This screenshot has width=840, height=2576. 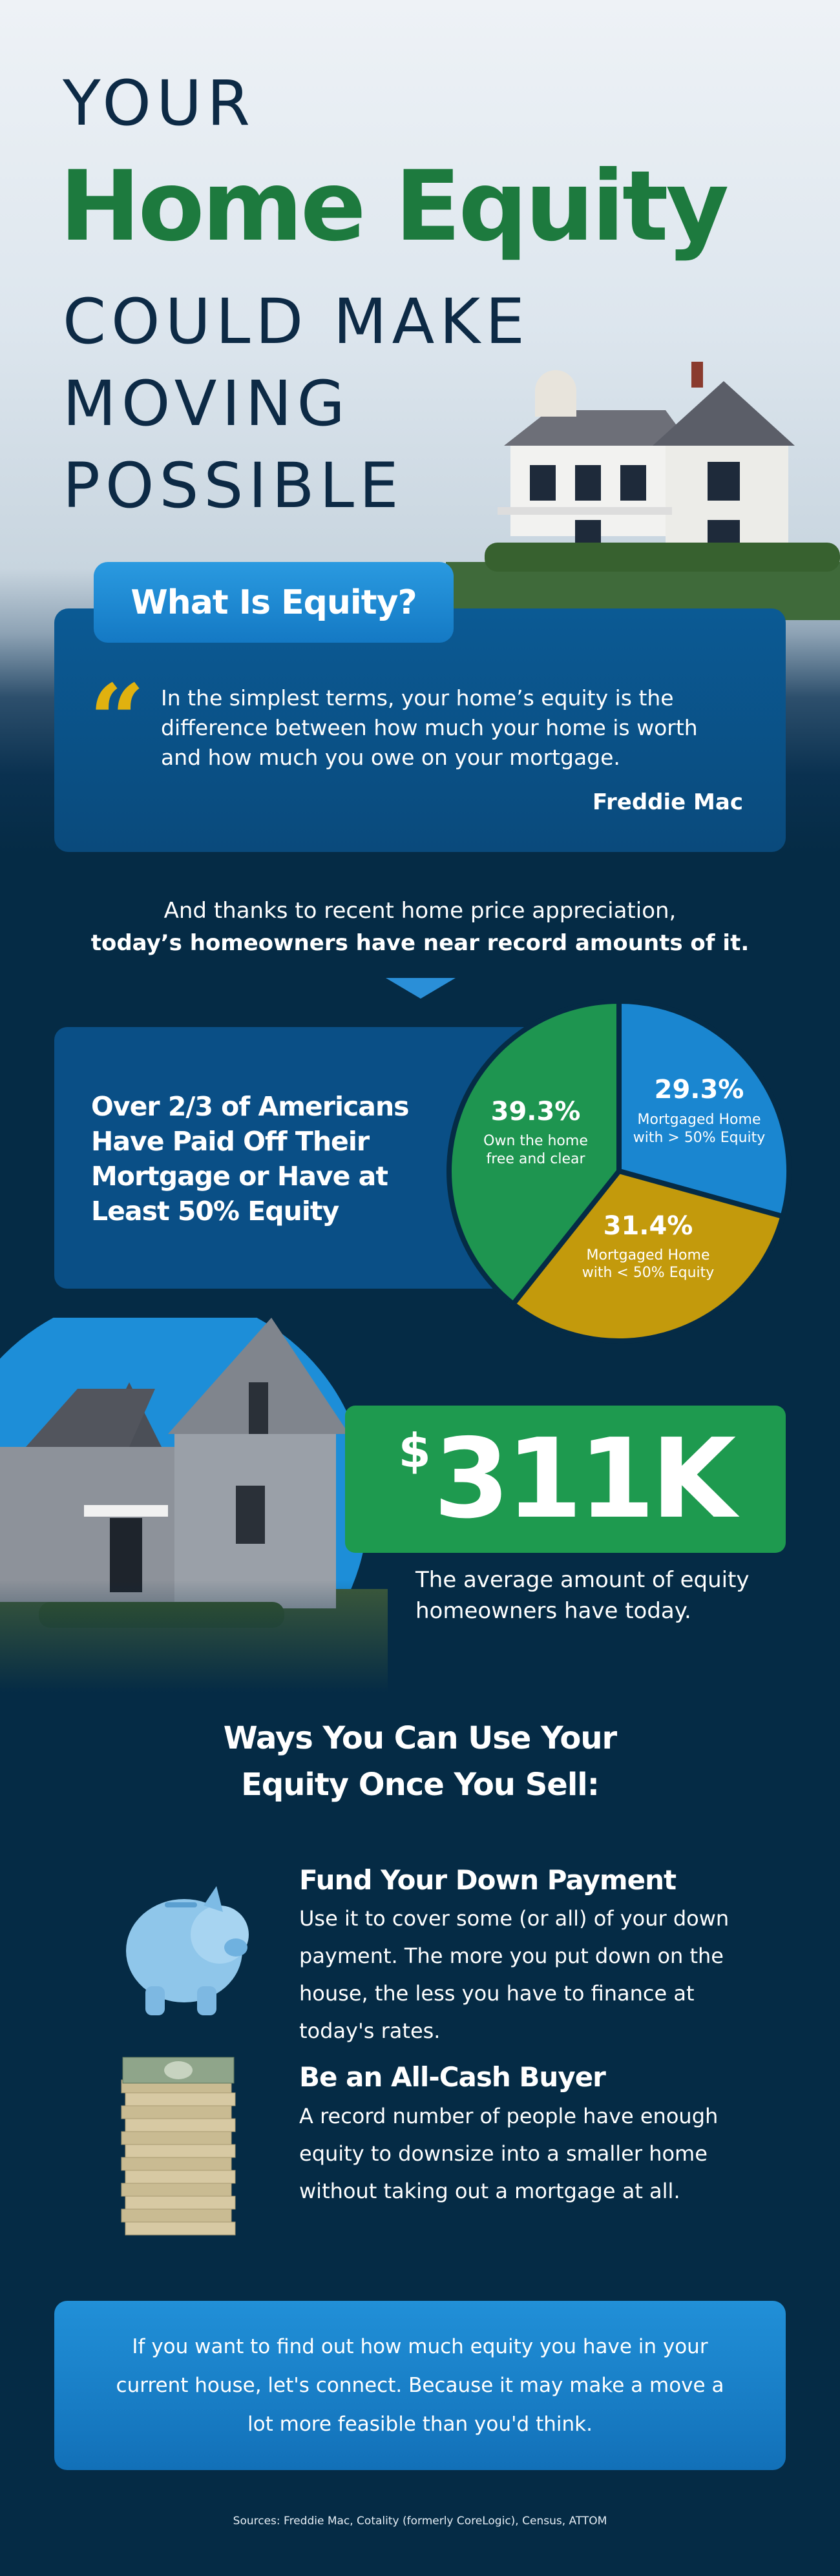 I want to click on item-title-down-payment: Fund Your Down Payment, so click(x=488, y=1880).